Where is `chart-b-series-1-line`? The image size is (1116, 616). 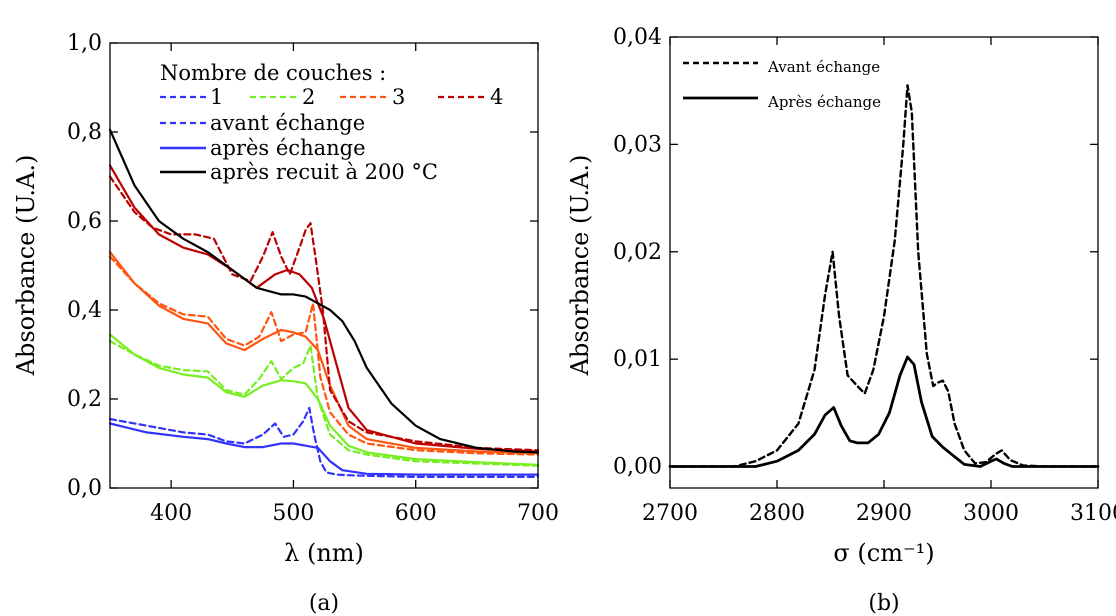
chart-b-series-1-line is located at coordinates (884, 411).